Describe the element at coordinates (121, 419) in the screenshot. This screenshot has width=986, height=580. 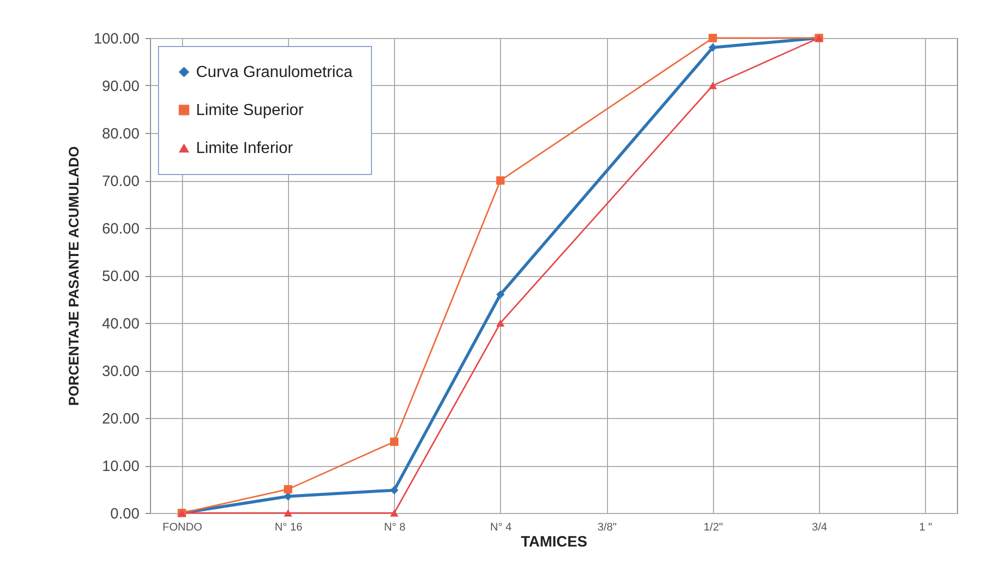
I see `y-tick-label: 20.00` at that location.